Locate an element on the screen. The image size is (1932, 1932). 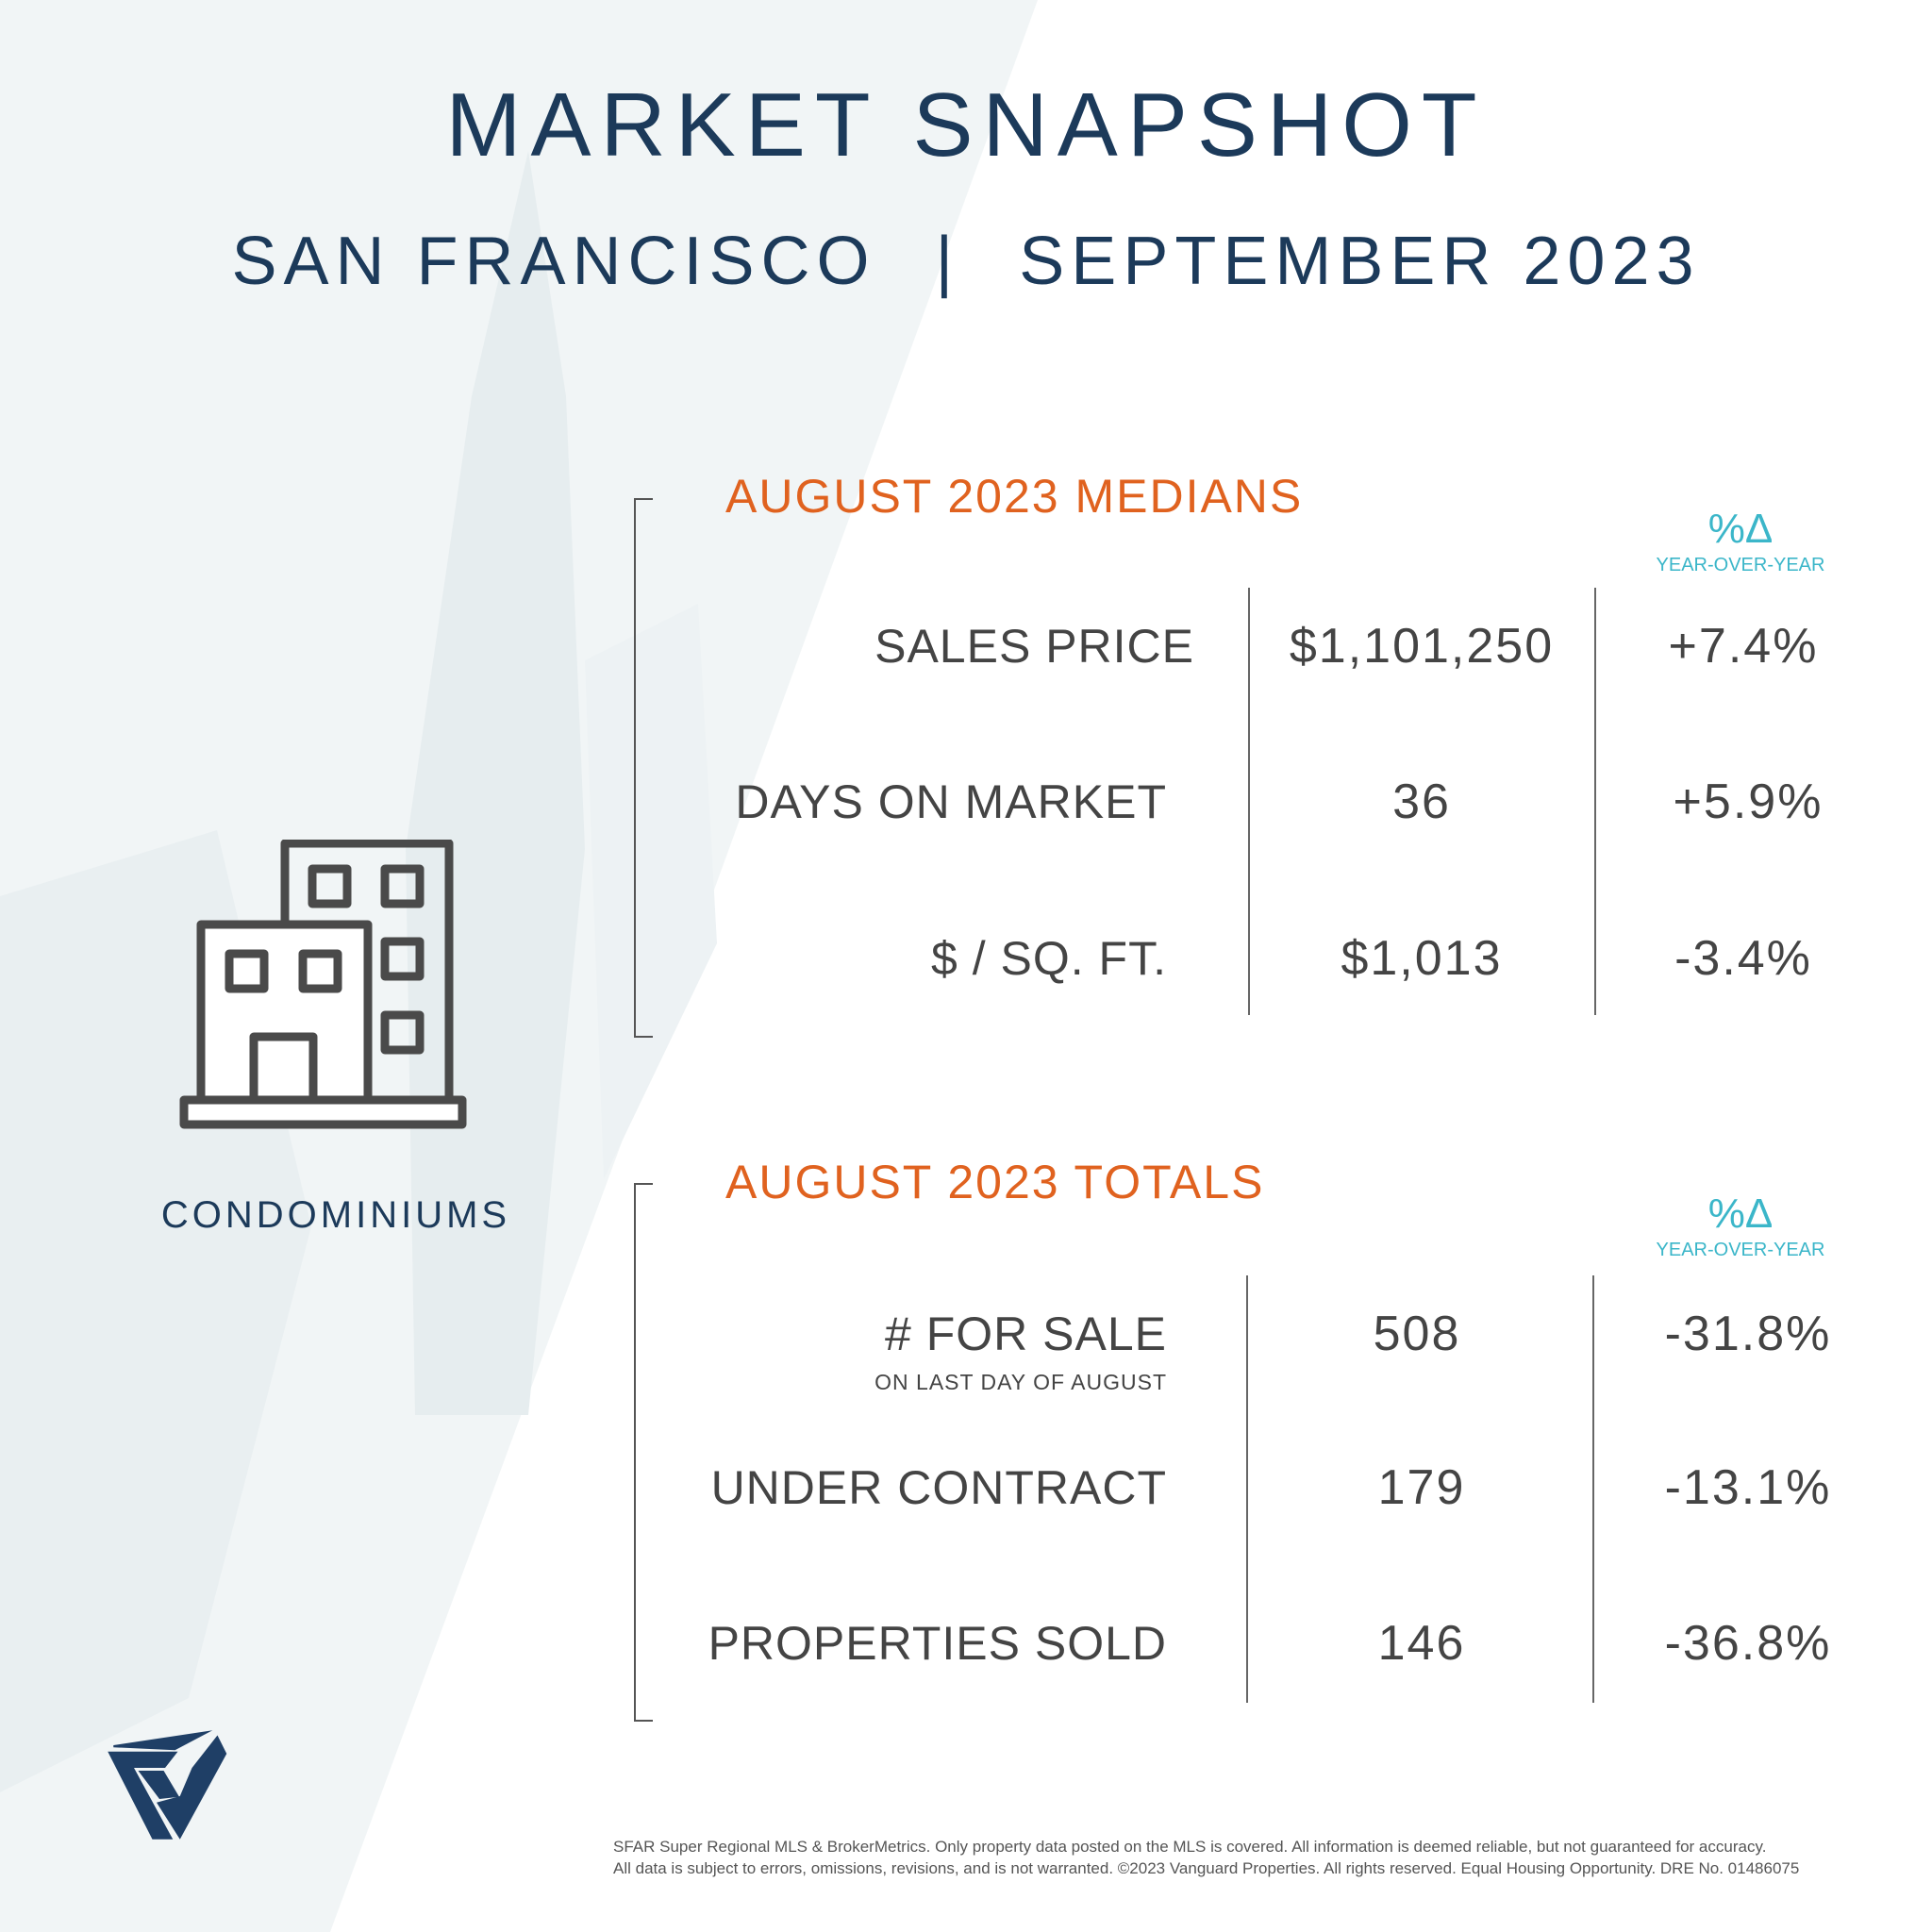
metric-value: 36 is located at coordinates (1422, 801).